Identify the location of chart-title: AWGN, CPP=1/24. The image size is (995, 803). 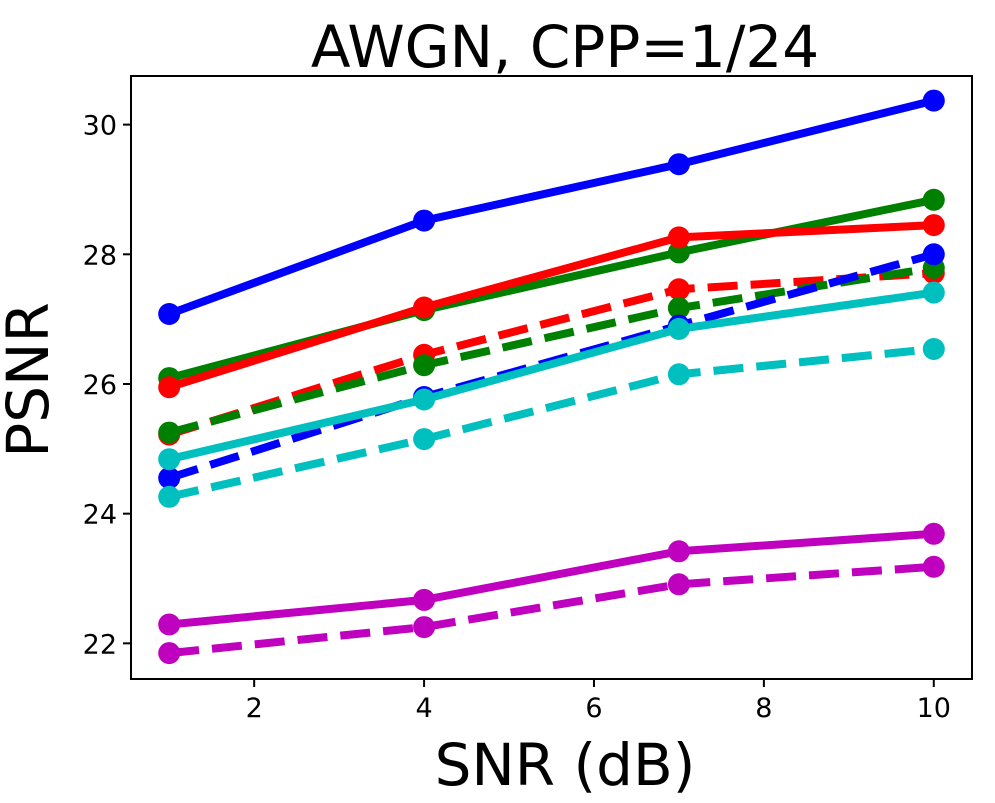
(565, 47).